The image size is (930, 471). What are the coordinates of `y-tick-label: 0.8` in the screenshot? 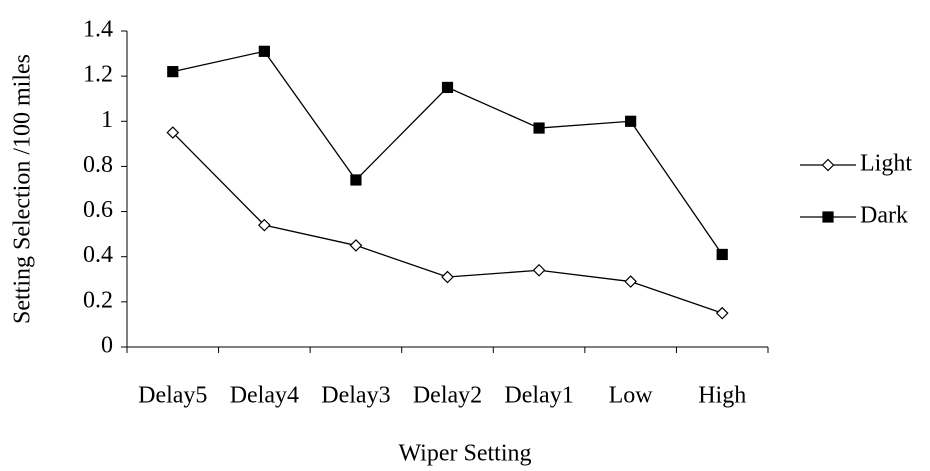 It's located at (98, 165).